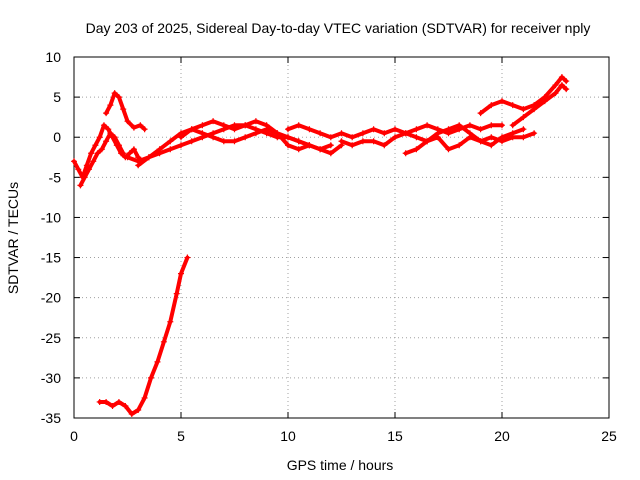  I want to click on x-tick-label: 15, so click(395, 436).